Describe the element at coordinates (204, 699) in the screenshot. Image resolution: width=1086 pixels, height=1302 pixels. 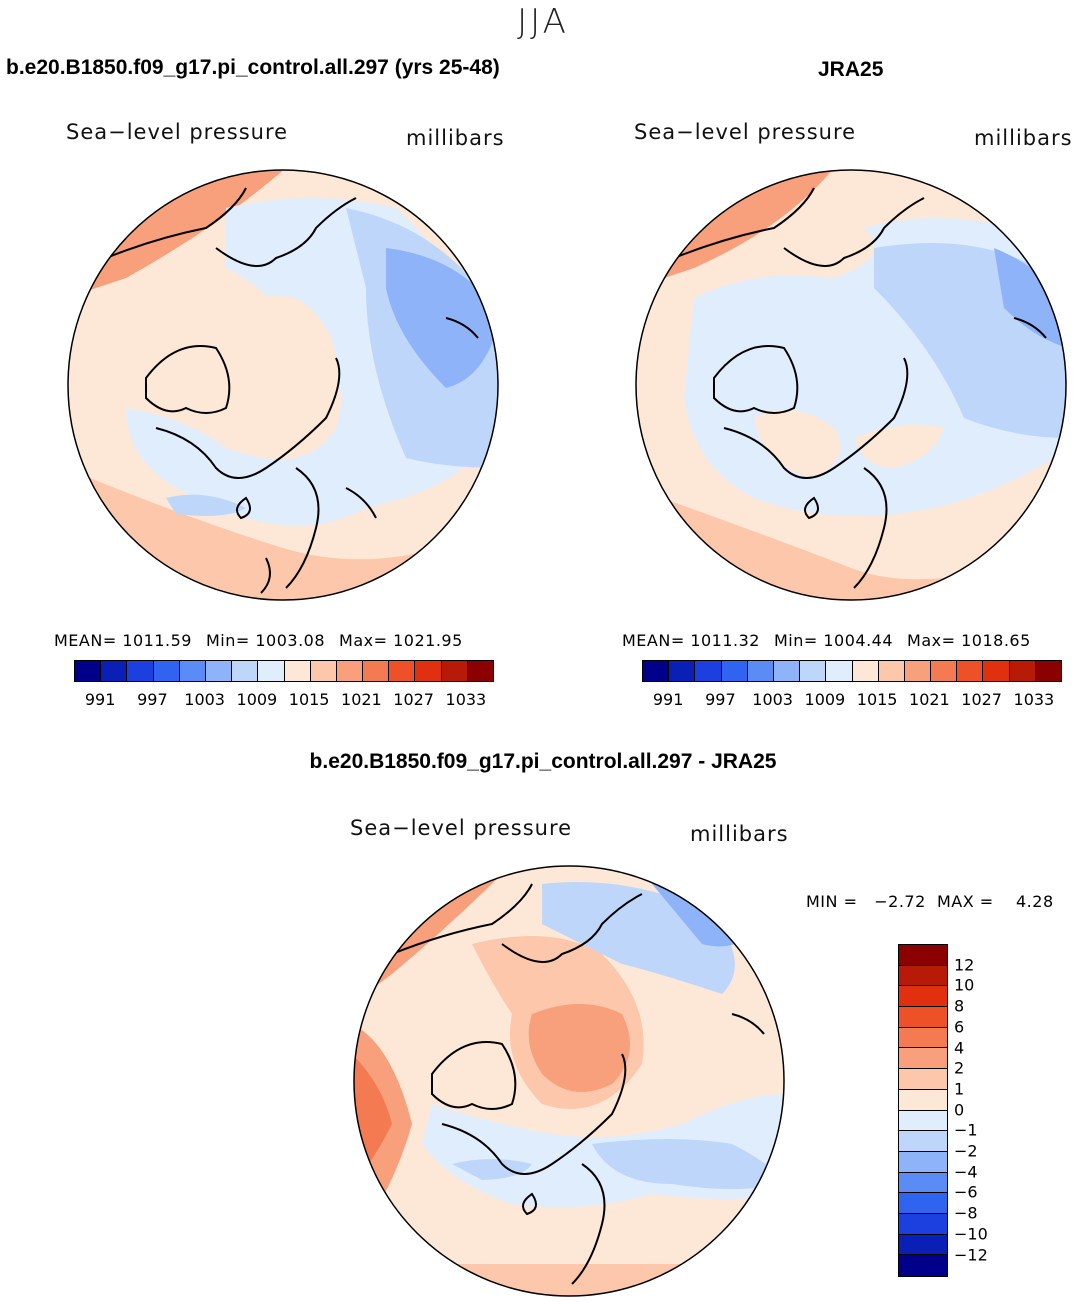
I see `left-colorbar-label: 1003` at that location.